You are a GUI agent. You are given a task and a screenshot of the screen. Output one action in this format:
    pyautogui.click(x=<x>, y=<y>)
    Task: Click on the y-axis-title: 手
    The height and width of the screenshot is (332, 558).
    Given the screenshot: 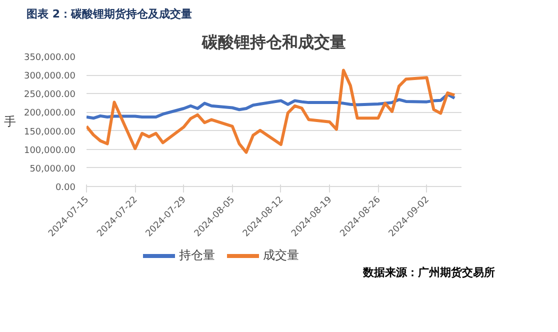 What is the action you would take?
    pyautogui.click(x=10, y=121)
    